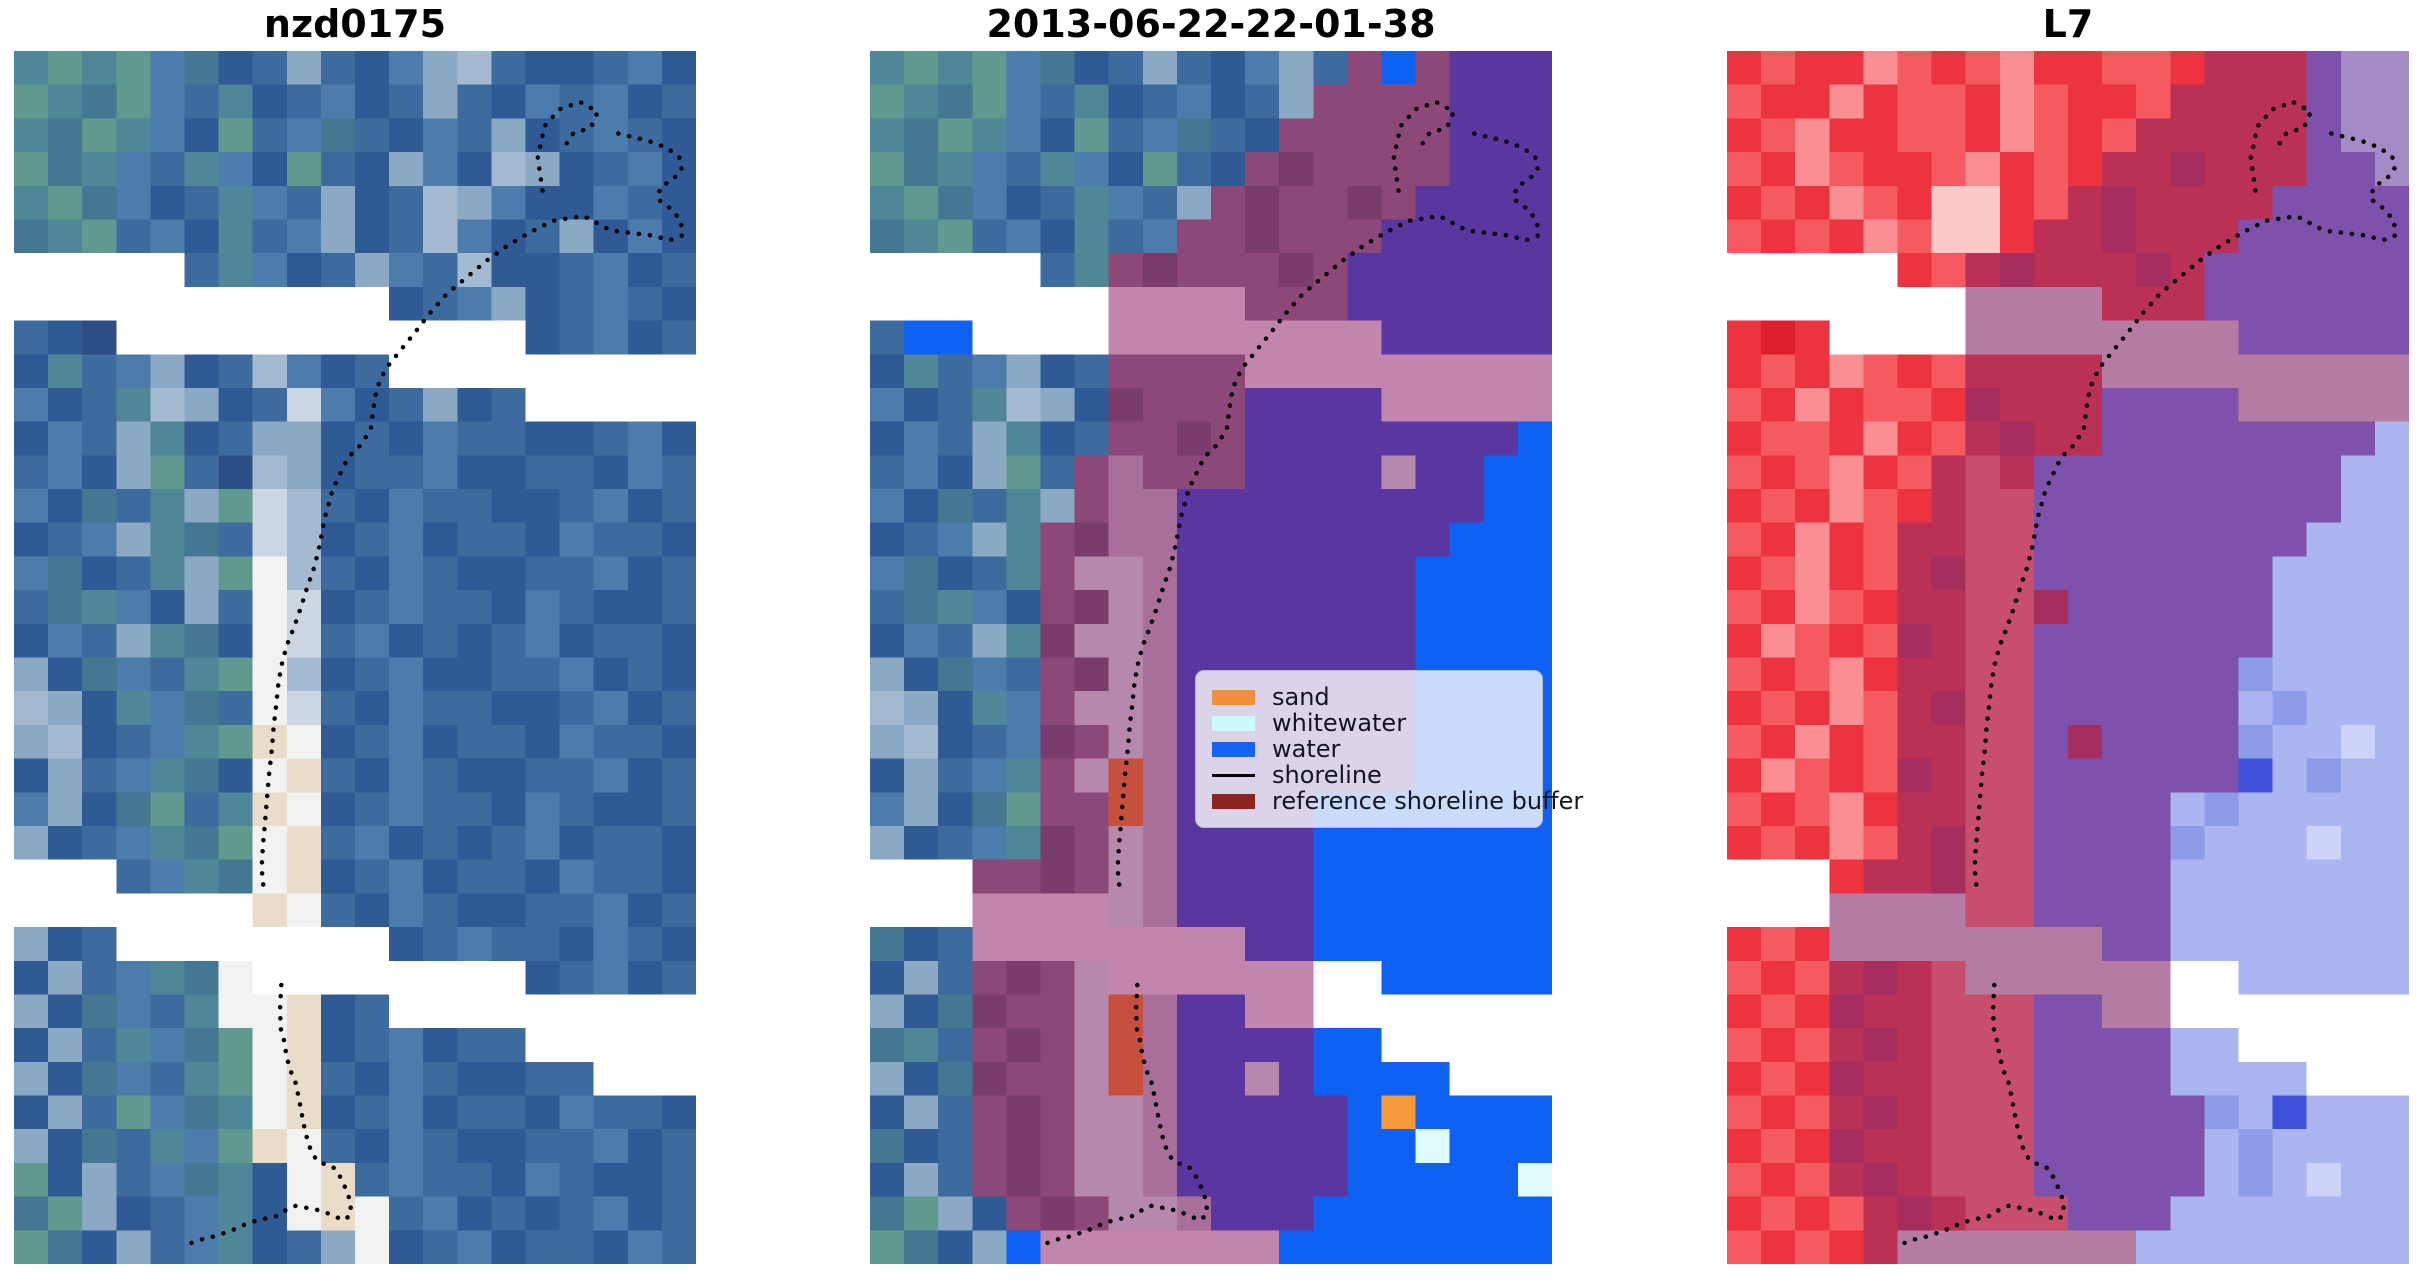 This screenshot has width=2424, height=1283. I want to click on legend-swatch-water, so click(1233, 749).